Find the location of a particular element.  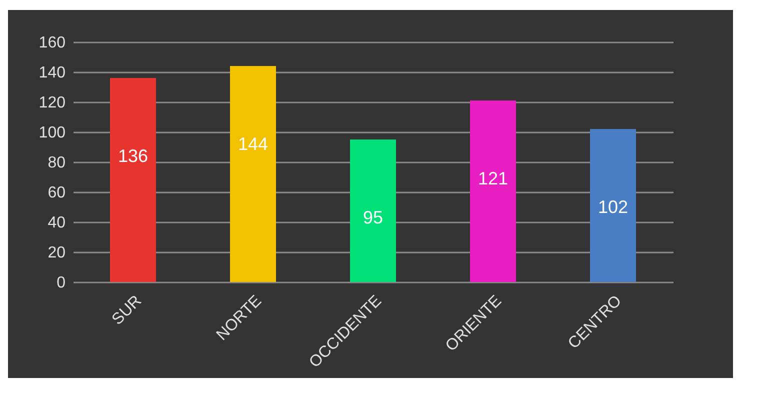

data-label: 121 is located at coordinates (493, 178).